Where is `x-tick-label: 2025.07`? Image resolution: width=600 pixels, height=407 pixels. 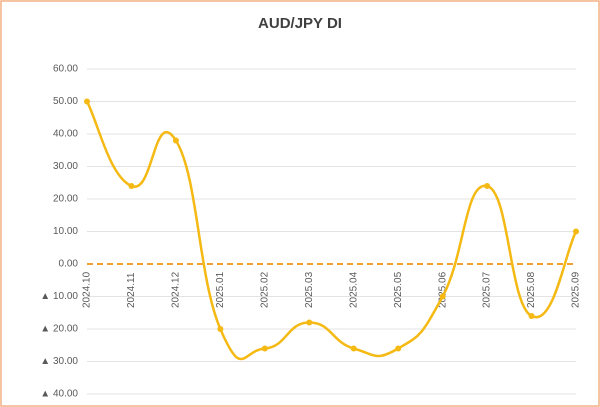 x-tick-label: 2025.07 is located at coordinates (487, 289).